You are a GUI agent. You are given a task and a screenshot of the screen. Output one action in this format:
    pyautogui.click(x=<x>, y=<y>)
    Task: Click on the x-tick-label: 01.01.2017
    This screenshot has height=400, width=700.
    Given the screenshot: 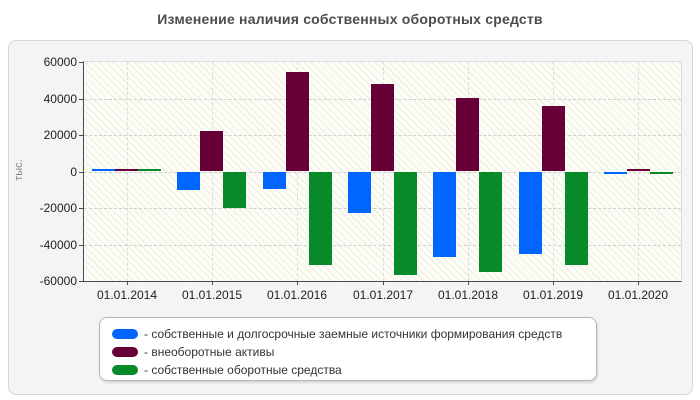 What is the action you would take?
    pyautogui.click(x=383, y=295)
    